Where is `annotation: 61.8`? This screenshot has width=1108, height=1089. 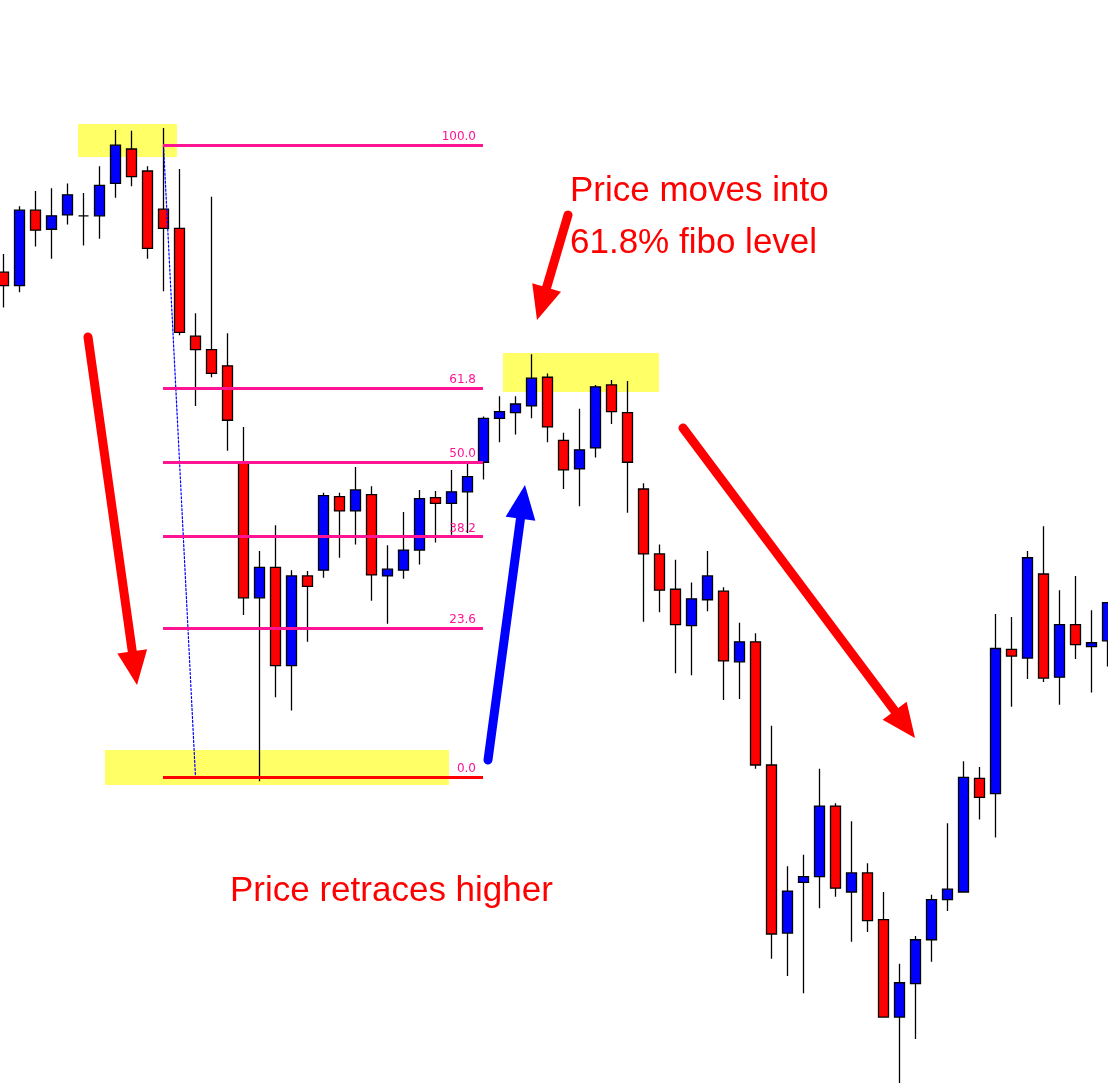 annotation: 61.8 is located at coordinates (462, 378).